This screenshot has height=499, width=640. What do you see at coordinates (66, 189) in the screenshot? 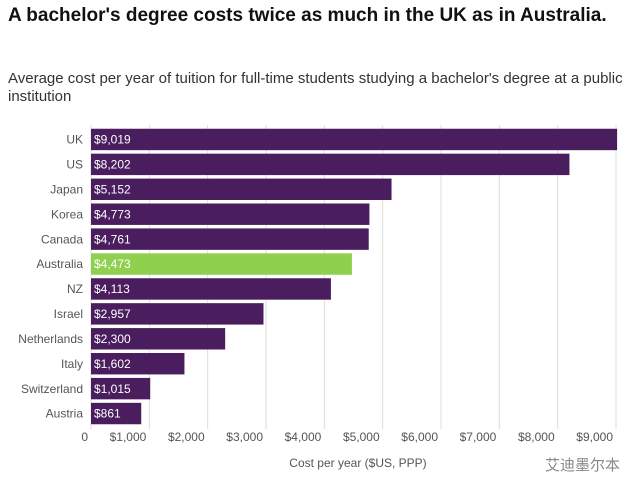
I see `y-tick-label: Japan` at bounding box center [66, 189].